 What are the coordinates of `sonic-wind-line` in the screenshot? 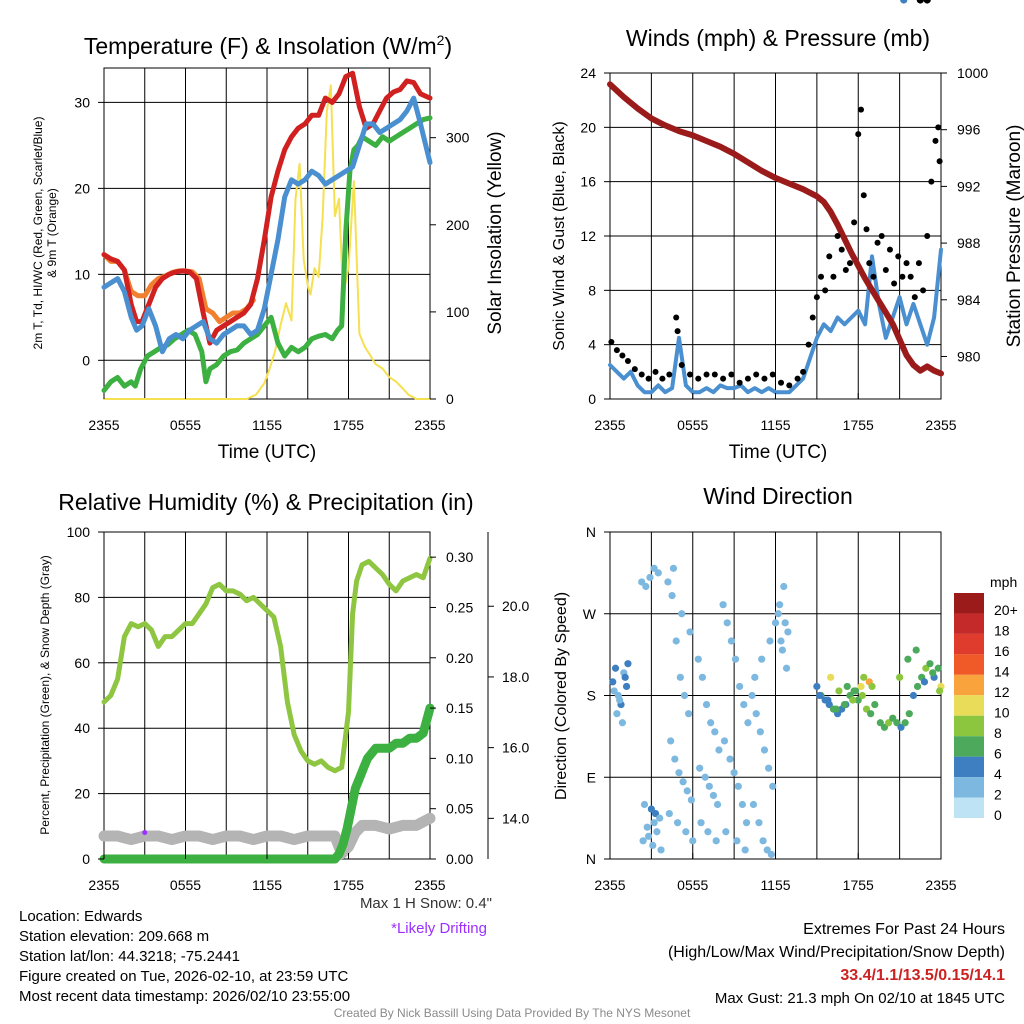 It's located at (775, 321).